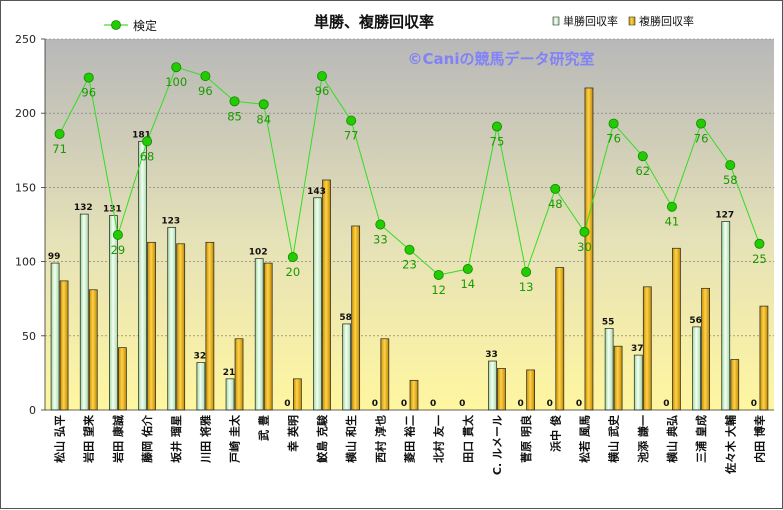  What do you see at coordinates (322, 91) in the screenshot?
I see `line-value-label: 96` at bounding box center [322, 91].